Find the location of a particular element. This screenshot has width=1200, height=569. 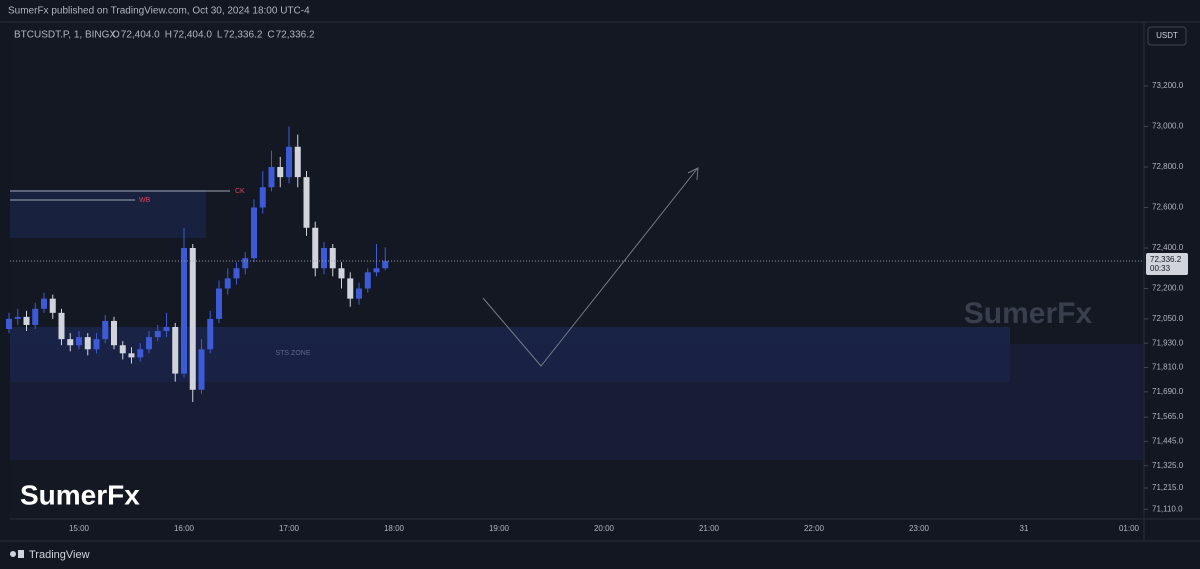

ohlc-key: L is located at coordinates (220, 35).